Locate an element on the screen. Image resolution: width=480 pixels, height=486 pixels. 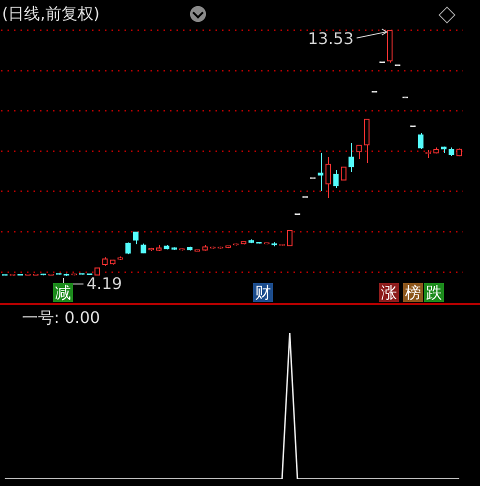
text: 减 is located at coordinates (63, 292).